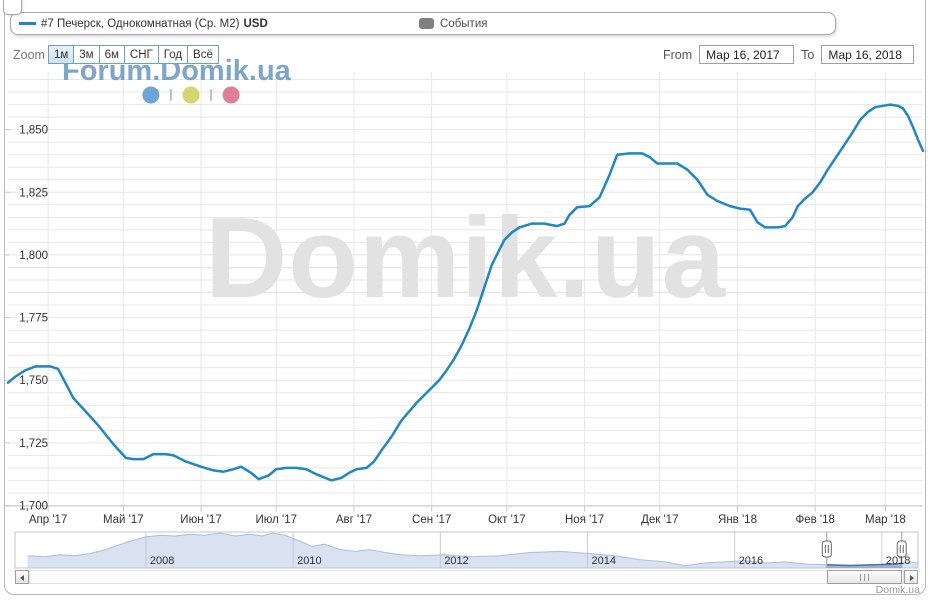 This screenshot has height=600, width=931. I want to click on events-label: События, so click(464, 23).